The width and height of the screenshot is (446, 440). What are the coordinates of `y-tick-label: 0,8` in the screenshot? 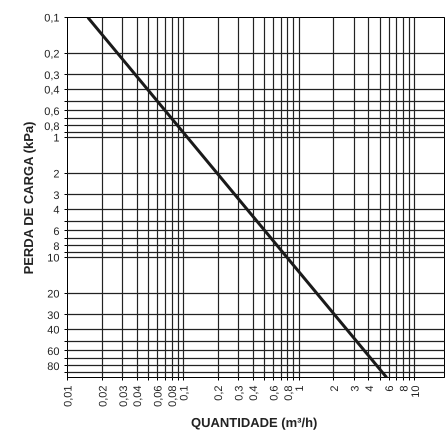 It's located at (52, 126).